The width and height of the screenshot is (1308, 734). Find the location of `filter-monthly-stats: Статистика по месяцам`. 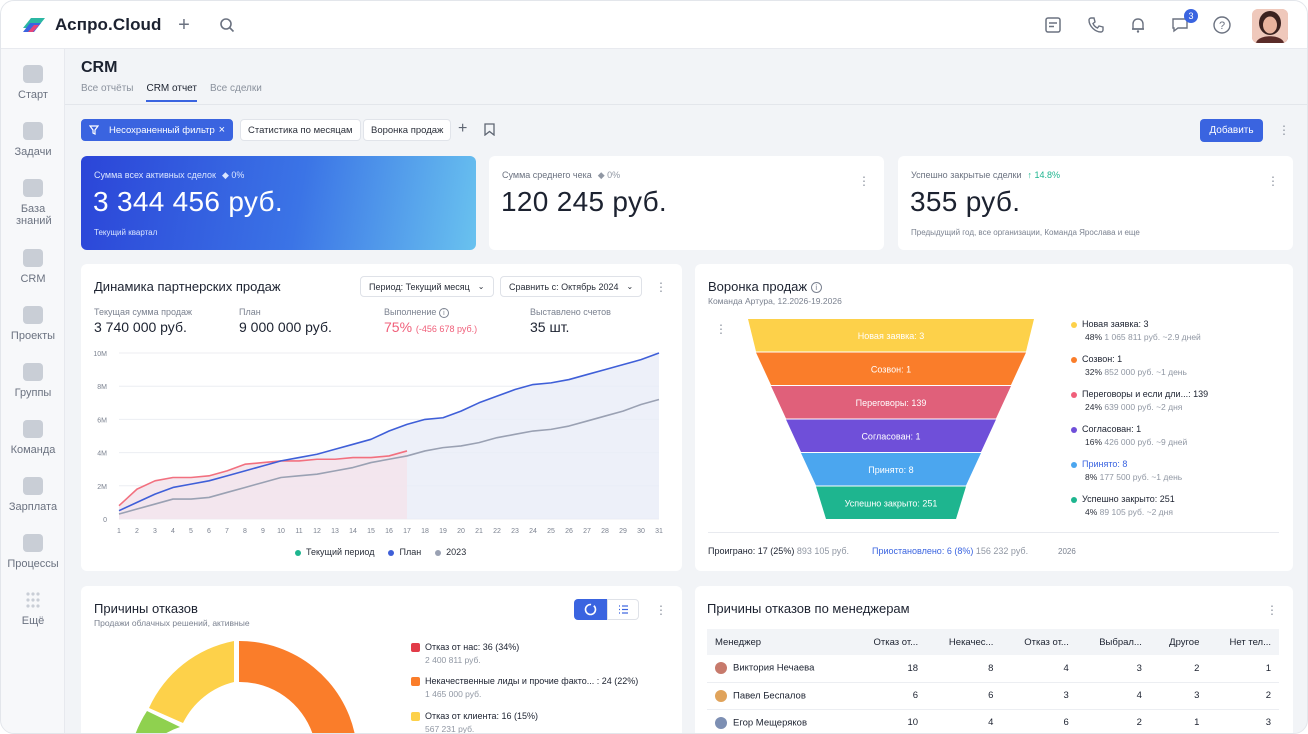

filter-monthly-stats: Статистика по месяцам is located at coordinates (300, 130).